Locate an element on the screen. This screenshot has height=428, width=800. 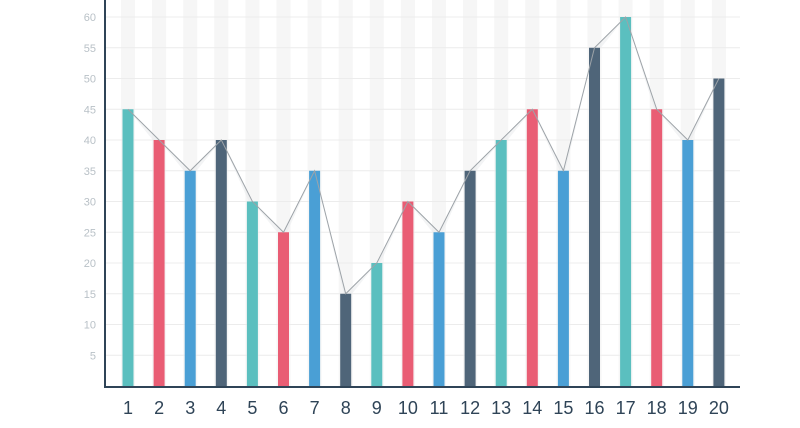
x-tick-label: 20 is located at coordinates (719, 408).